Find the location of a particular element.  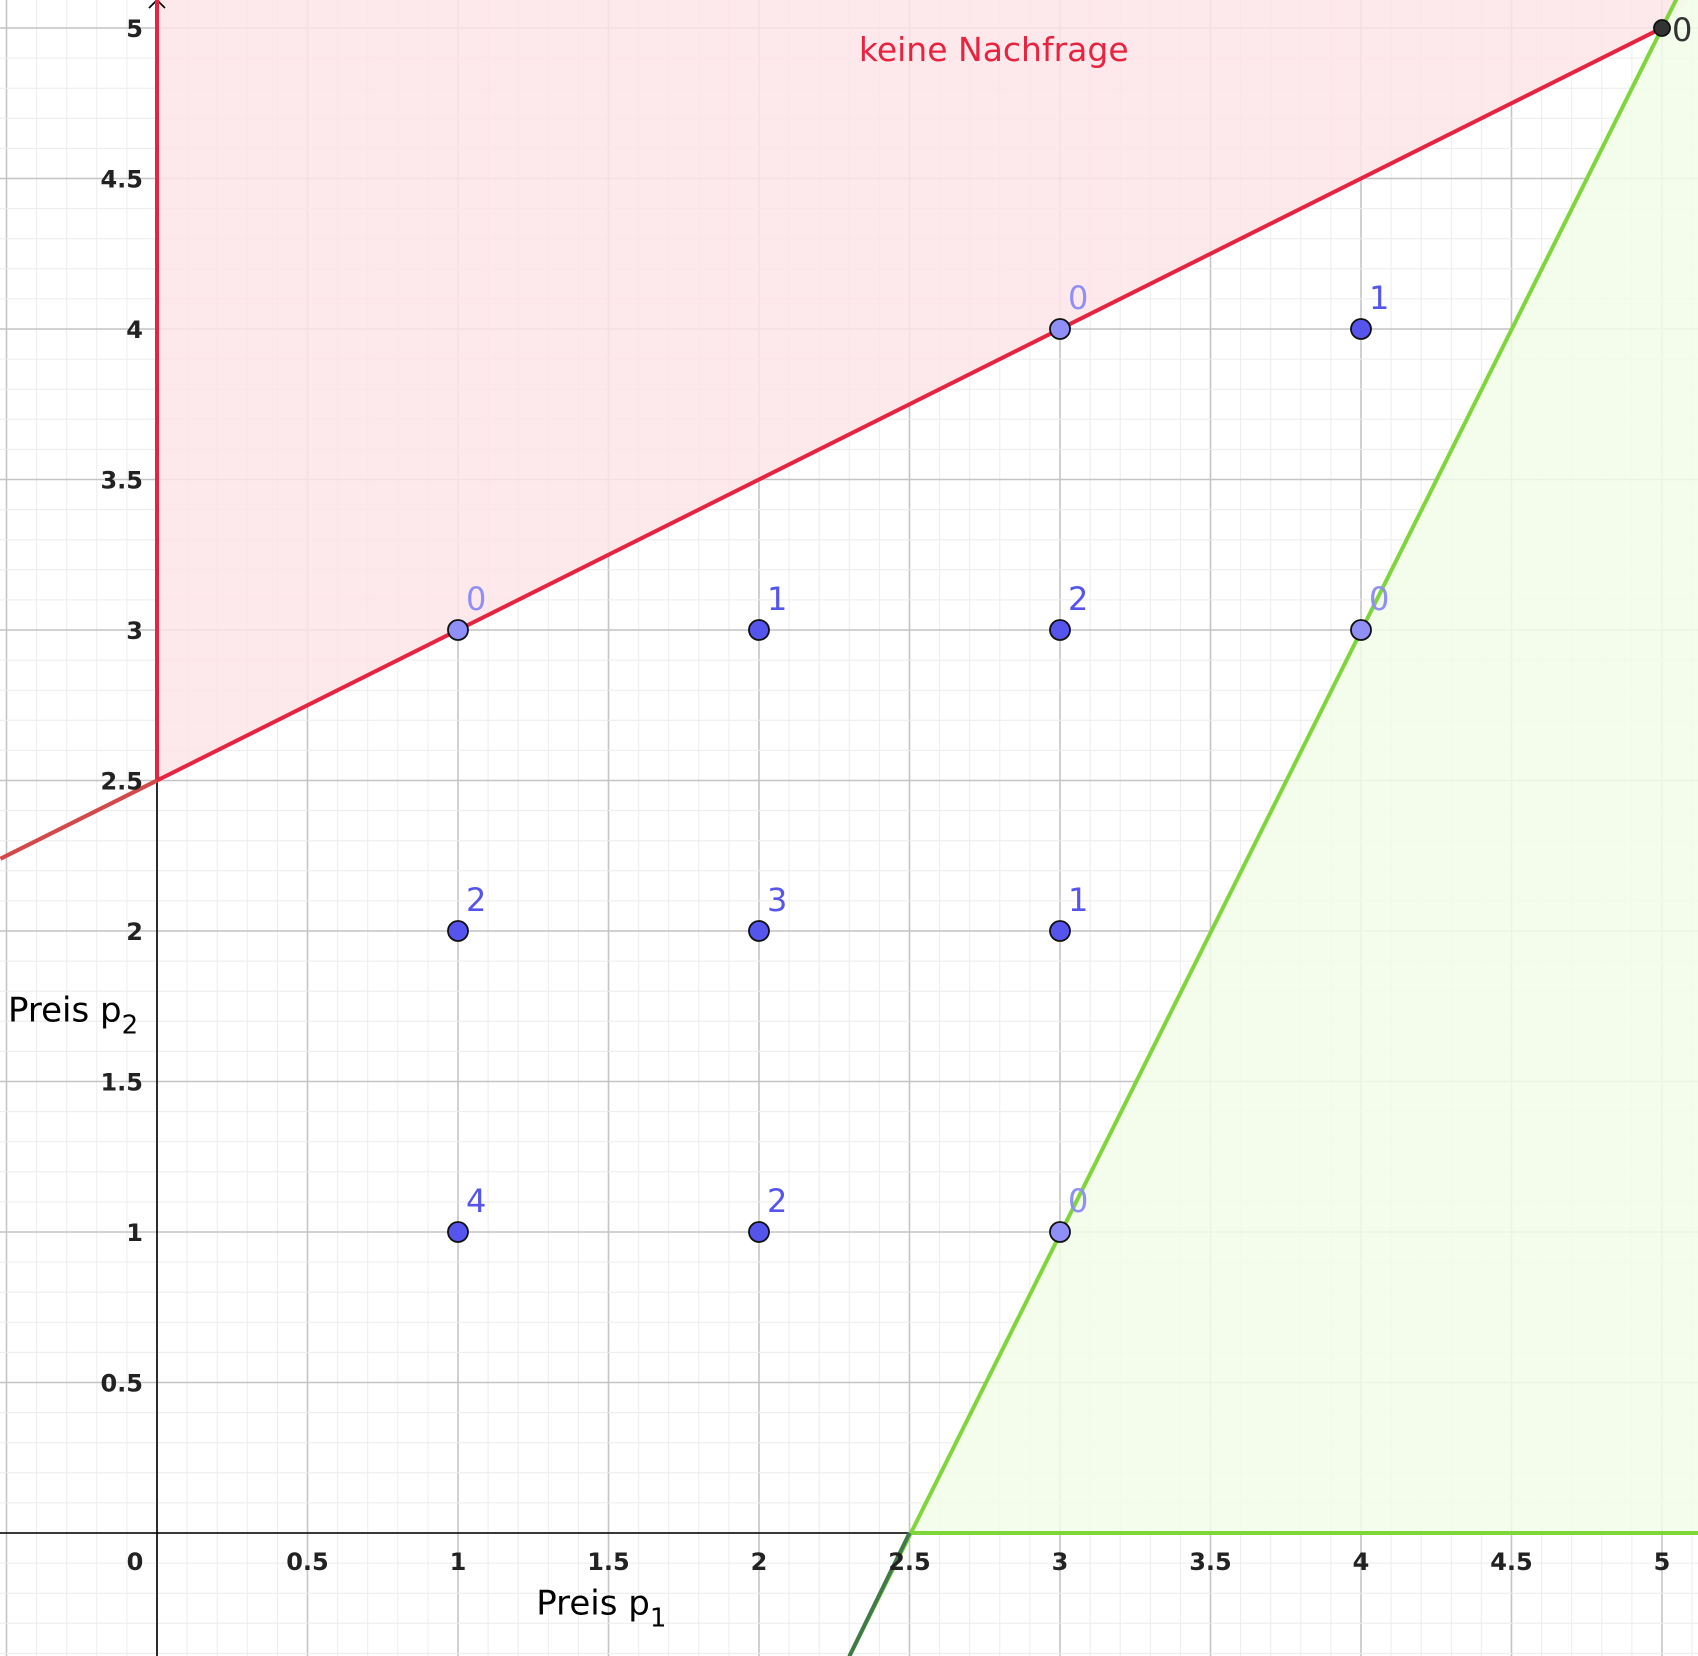

x-axis-title-subscript: 1 is located at coordinates (658, 1618).